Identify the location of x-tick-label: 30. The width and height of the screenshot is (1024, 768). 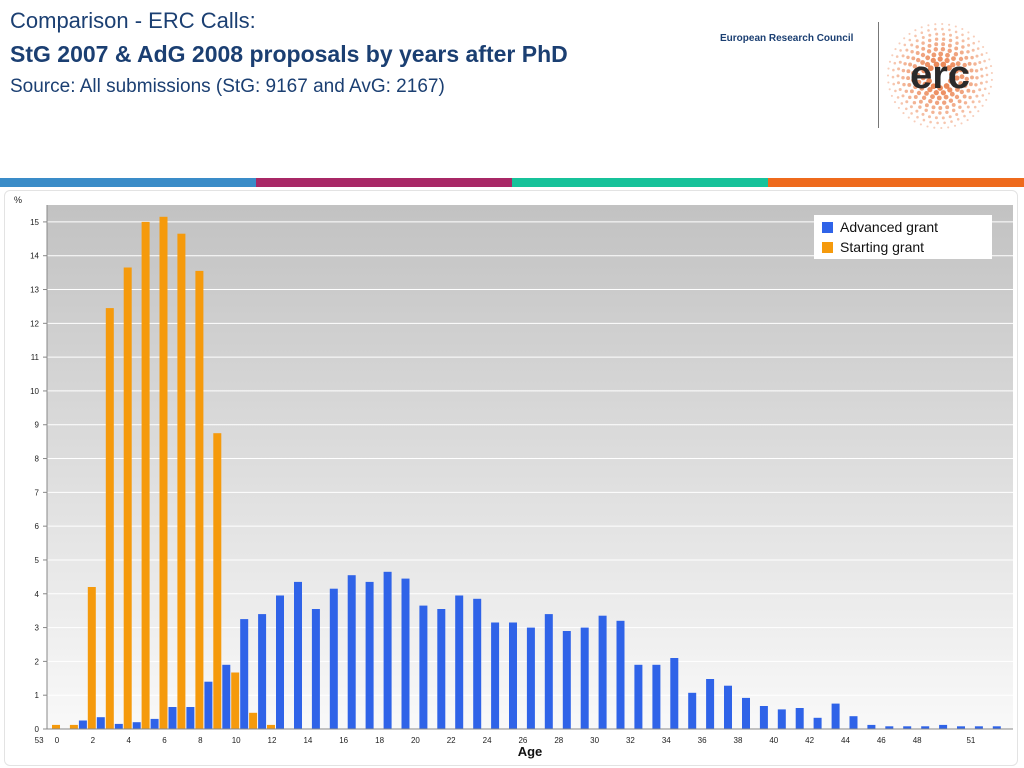
(594, 740).